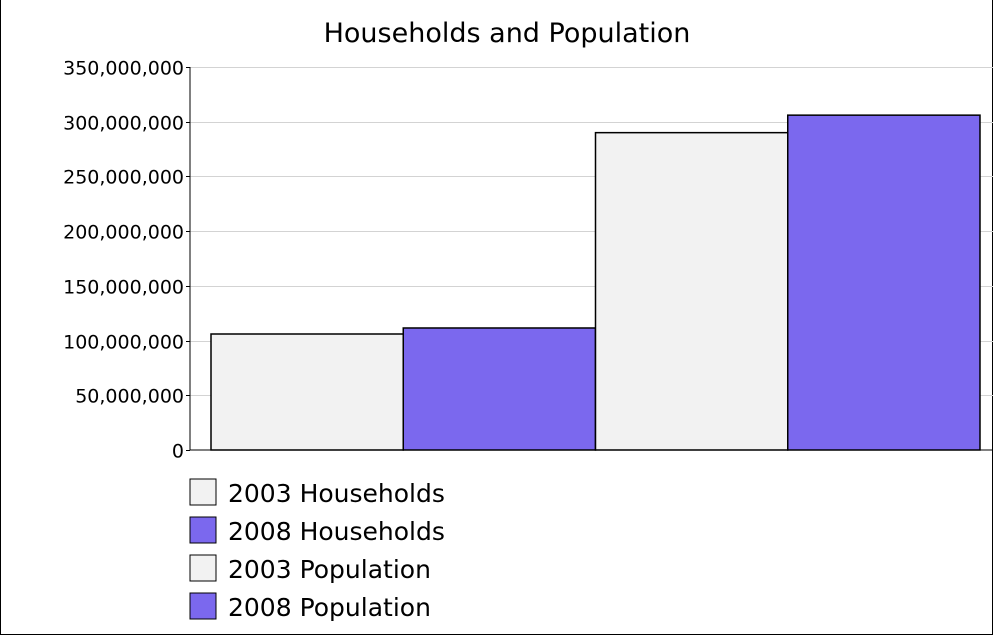 This screenshot has width=993, height=635. What do you see at coordinates (123, 343) in the screenshot?
I see `y-tick-label: 100,000,000` at bounding box center [123, 343].